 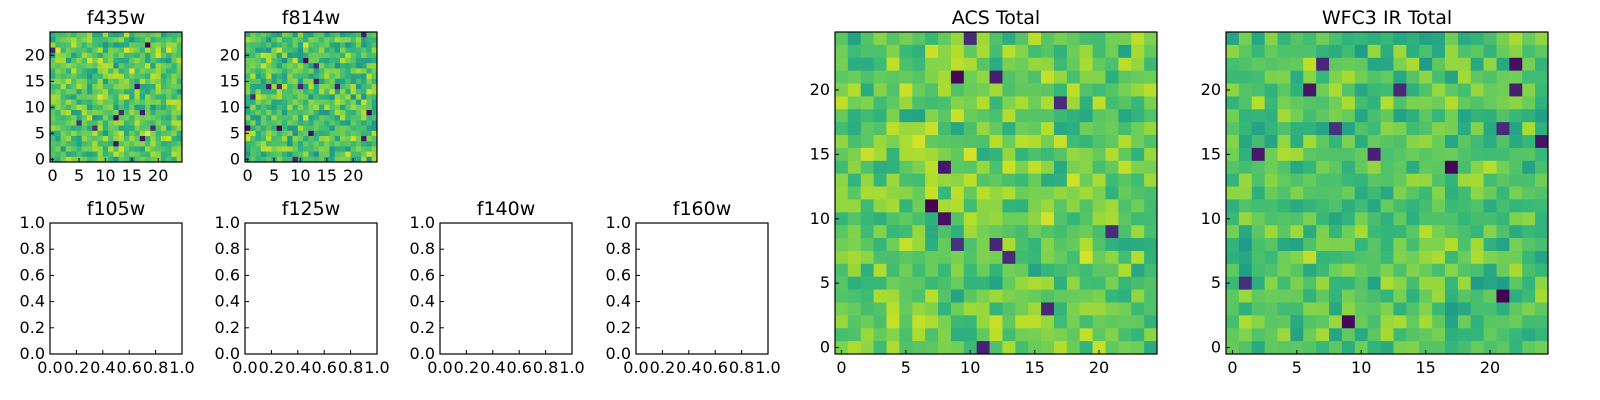 I want to click on x-tick-label: 20, so click(x=353, y=175).